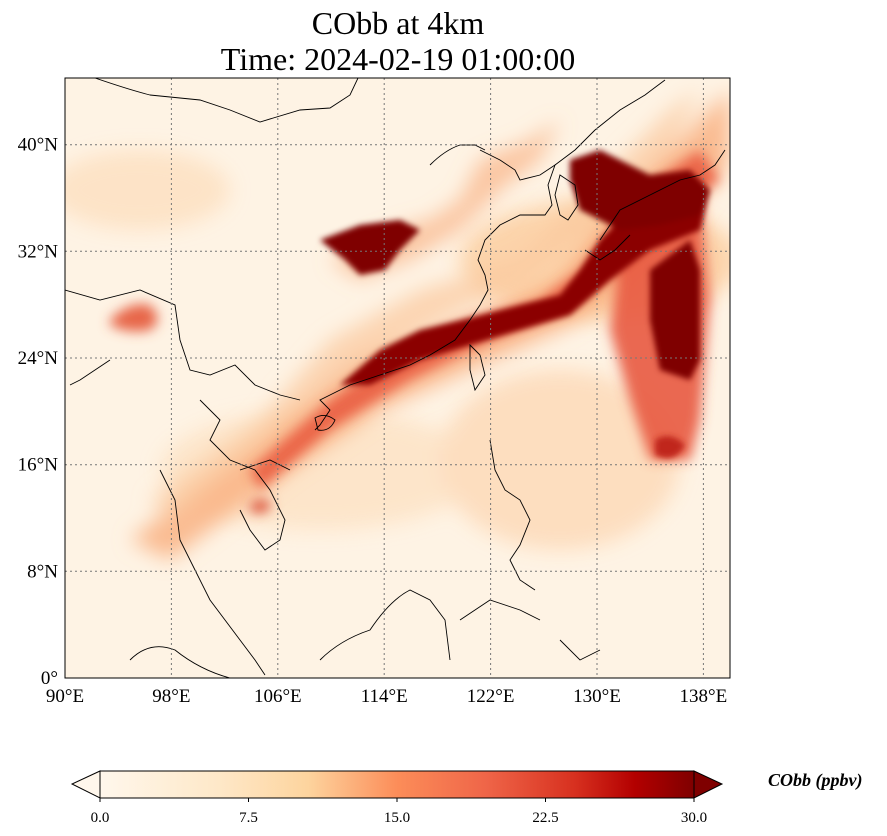  I want to click on colorbar-tick-label: 30.0, so click(694, 818).